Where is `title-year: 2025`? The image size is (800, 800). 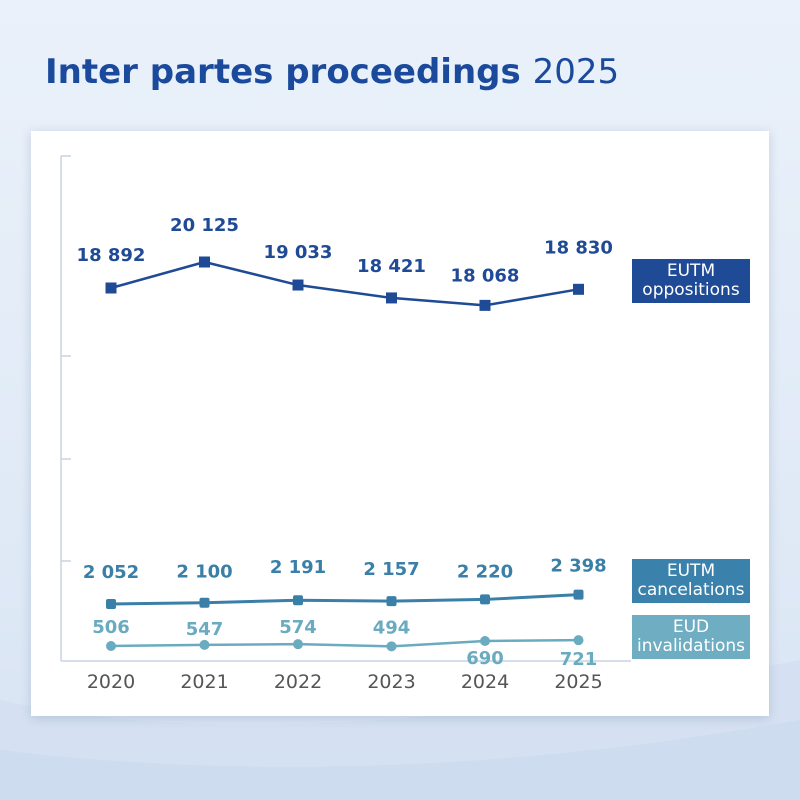
title-year: 2025 is located at coordinates (576, 72).